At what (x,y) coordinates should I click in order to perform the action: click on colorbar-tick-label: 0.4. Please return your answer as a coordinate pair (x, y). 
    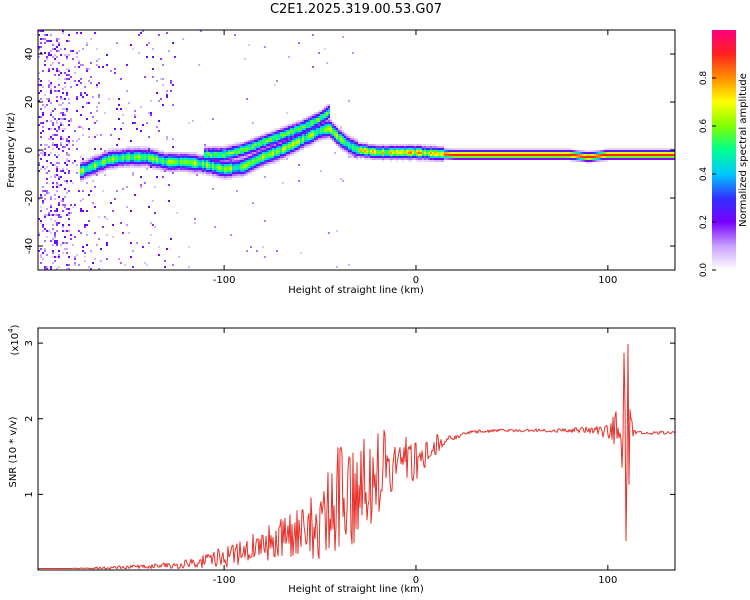
    Looking at the image, I should click on (704, 174).